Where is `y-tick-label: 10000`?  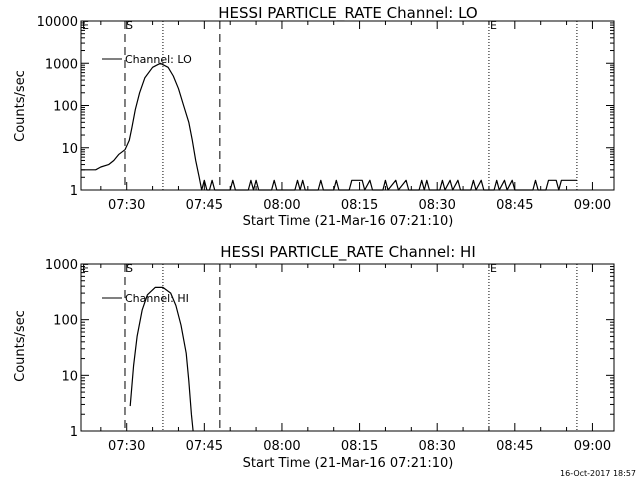
y-tick-label: 10000 is located at coordinates (57, 22).